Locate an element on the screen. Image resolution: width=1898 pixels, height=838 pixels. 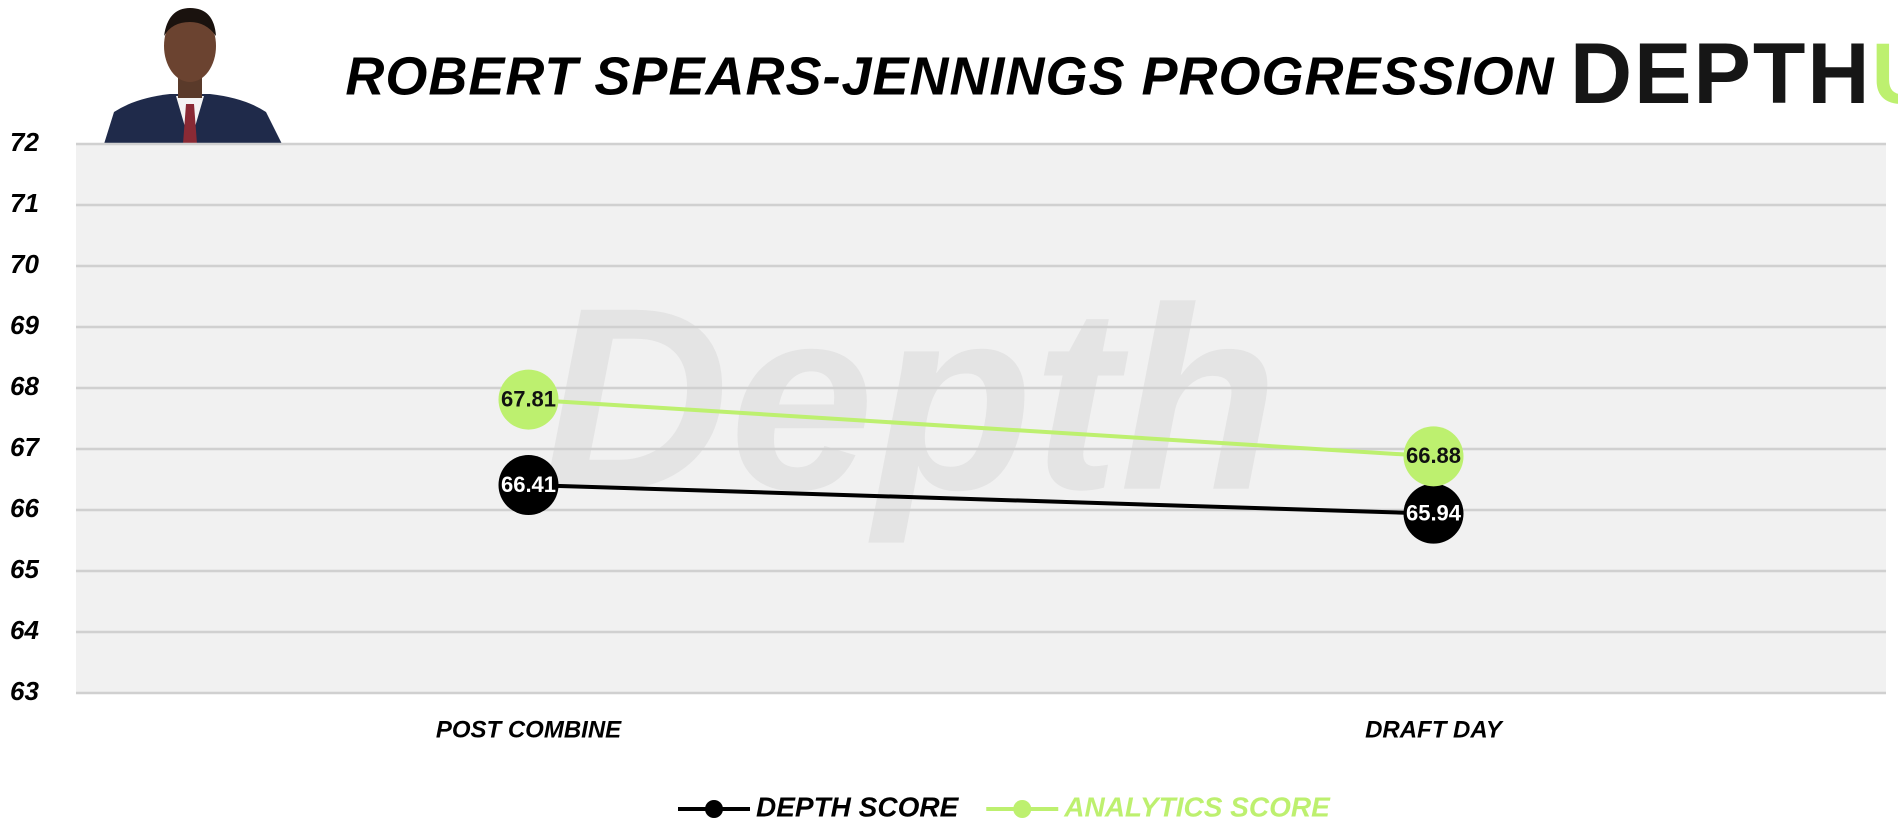
y-tick-label: 70 is located at coordinates (24, 264).